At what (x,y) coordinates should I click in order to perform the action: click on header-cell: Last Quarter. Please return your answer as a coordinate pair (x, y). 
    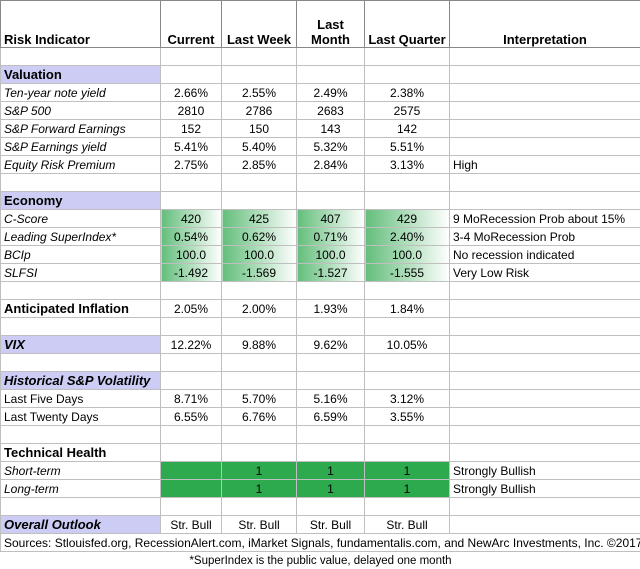
    Looking at the image, I should click on (407, 24).